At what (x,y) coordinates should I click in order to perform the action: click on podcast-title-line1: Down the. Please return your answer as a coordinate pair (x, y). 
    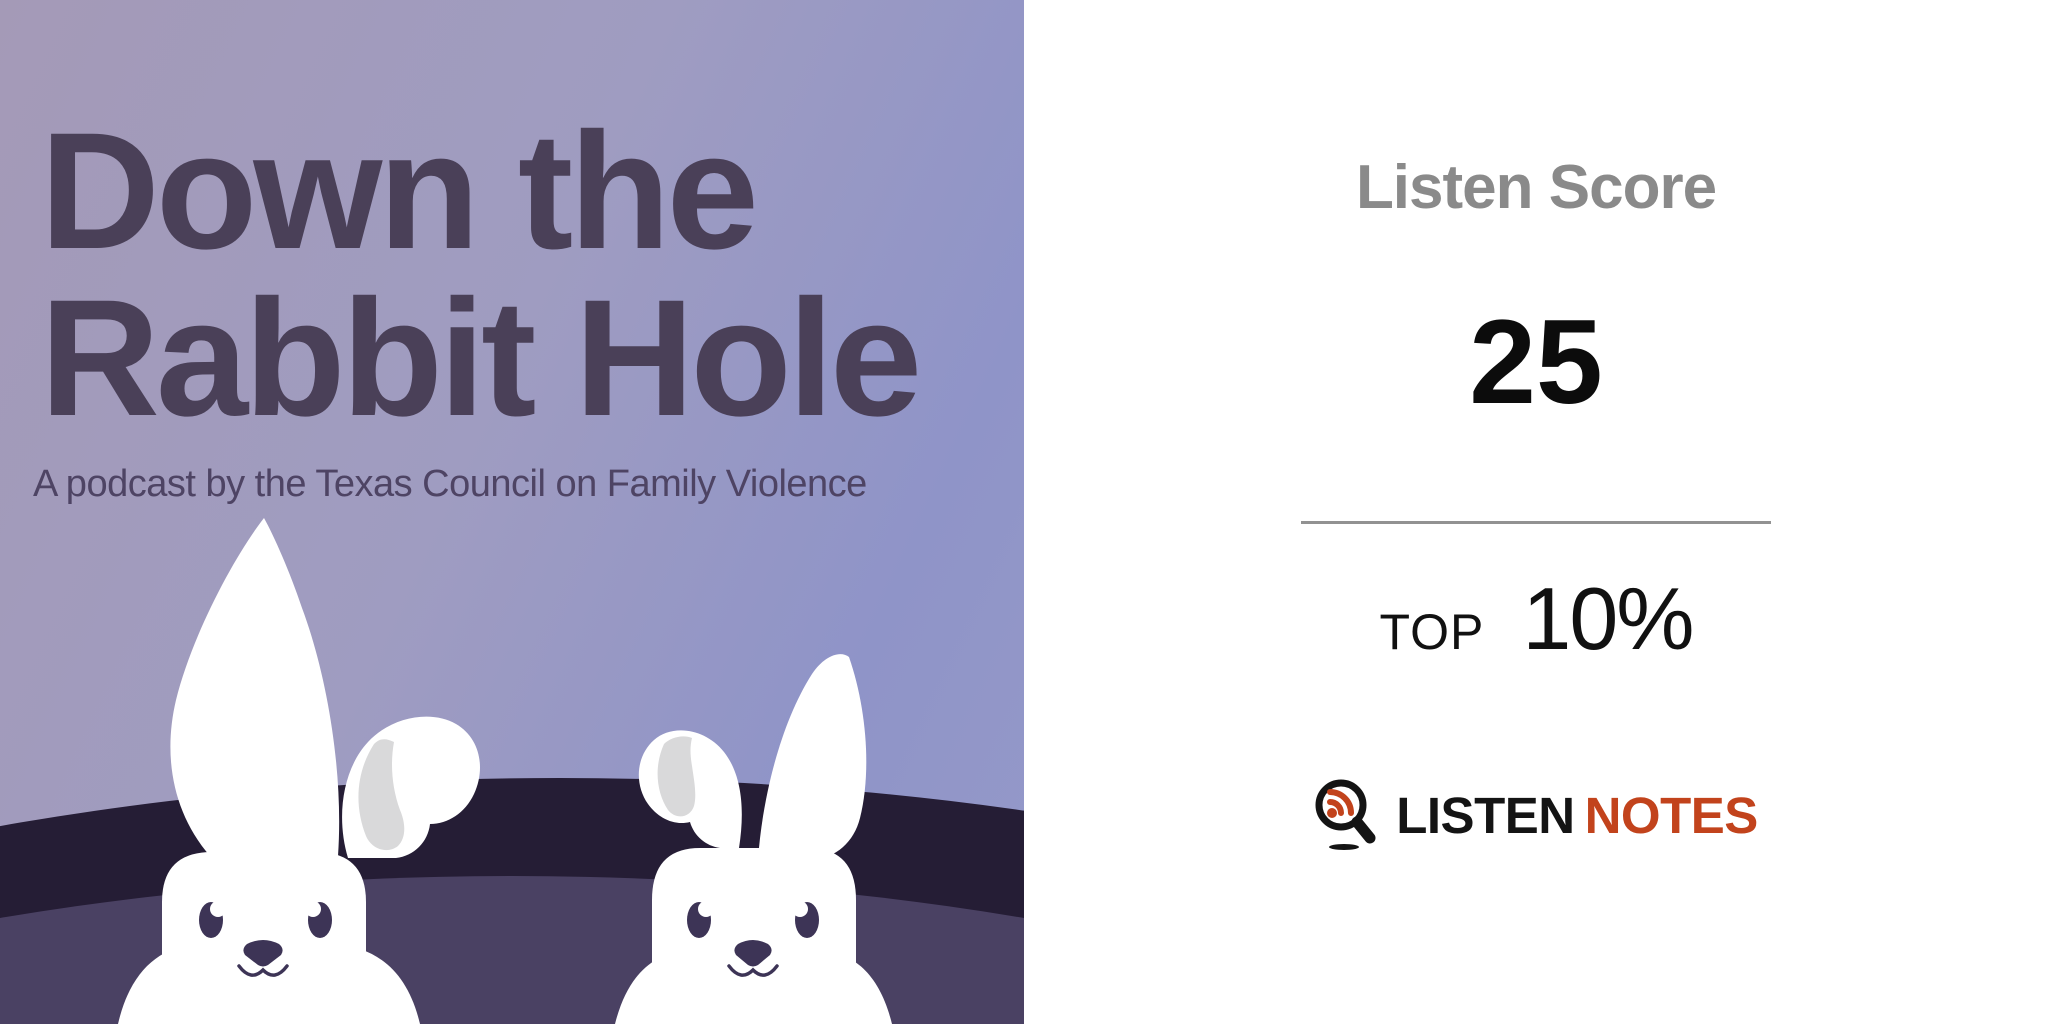
    Looking at the image, I should click on (399, 191).